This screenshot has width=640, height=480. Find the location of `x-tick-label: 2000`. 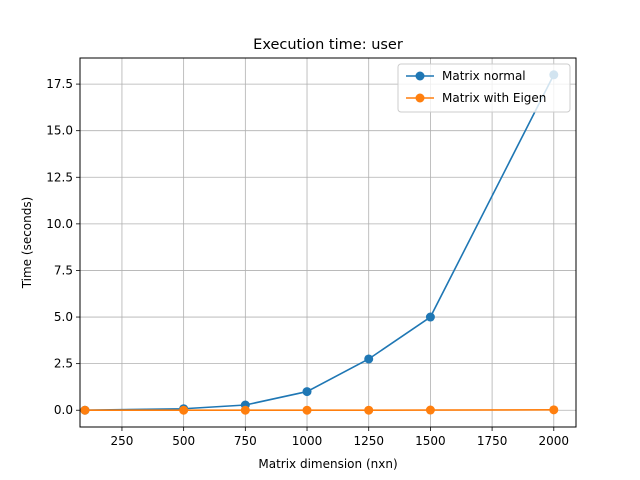

x-tick-label: 2000 is located at coordinates (554, 441).